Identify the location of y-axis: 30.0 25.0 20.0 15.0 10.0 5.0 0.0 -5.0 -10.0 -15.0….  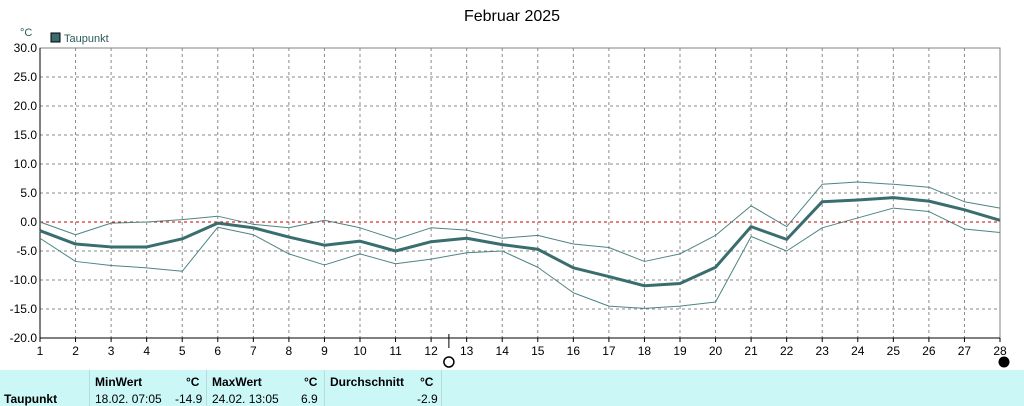
(24, 193).